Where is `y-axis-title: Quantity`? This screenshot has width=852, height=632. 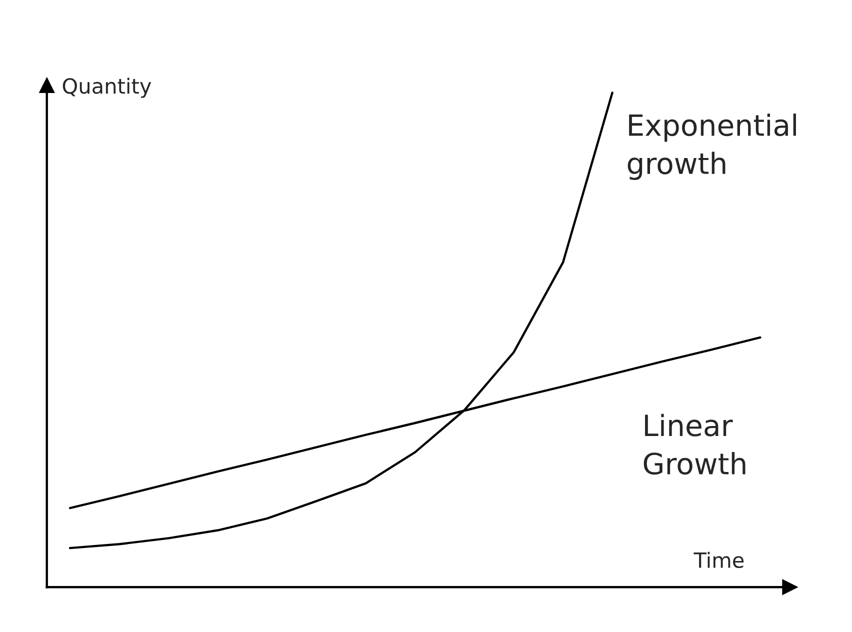
y-axis-title: Quantity is located at coordinates (107, 88).